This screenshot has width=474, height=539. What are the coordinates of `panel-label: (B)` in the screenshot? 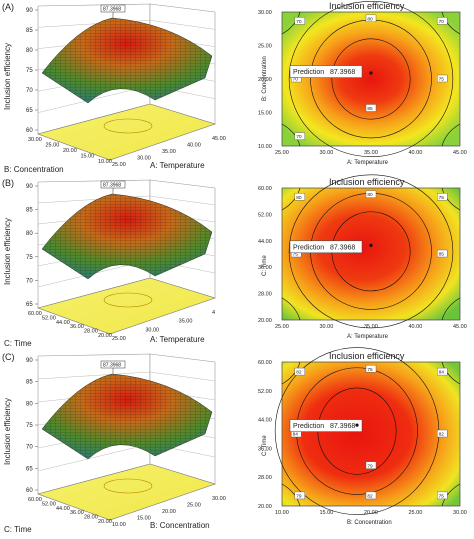 It's located at (8, 183).